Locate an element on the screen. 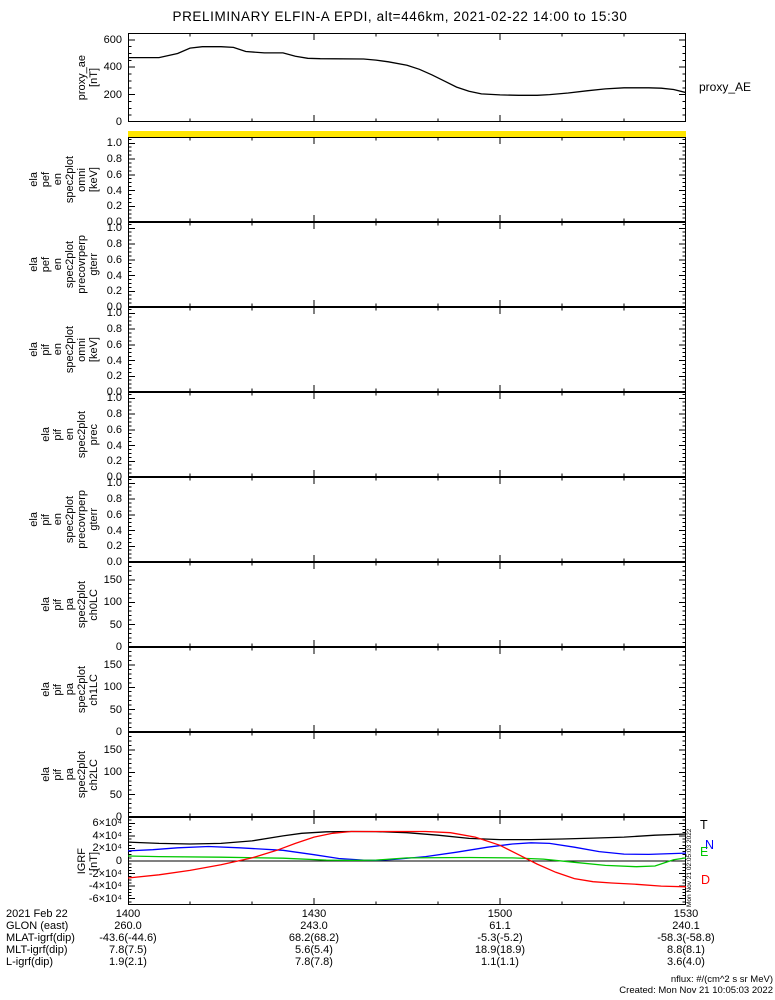 This screenshot has height=1000, width=775. ytick-label-spec-ela-pif-pa-ch1lc: 100 is located at coordinates (112, 687).